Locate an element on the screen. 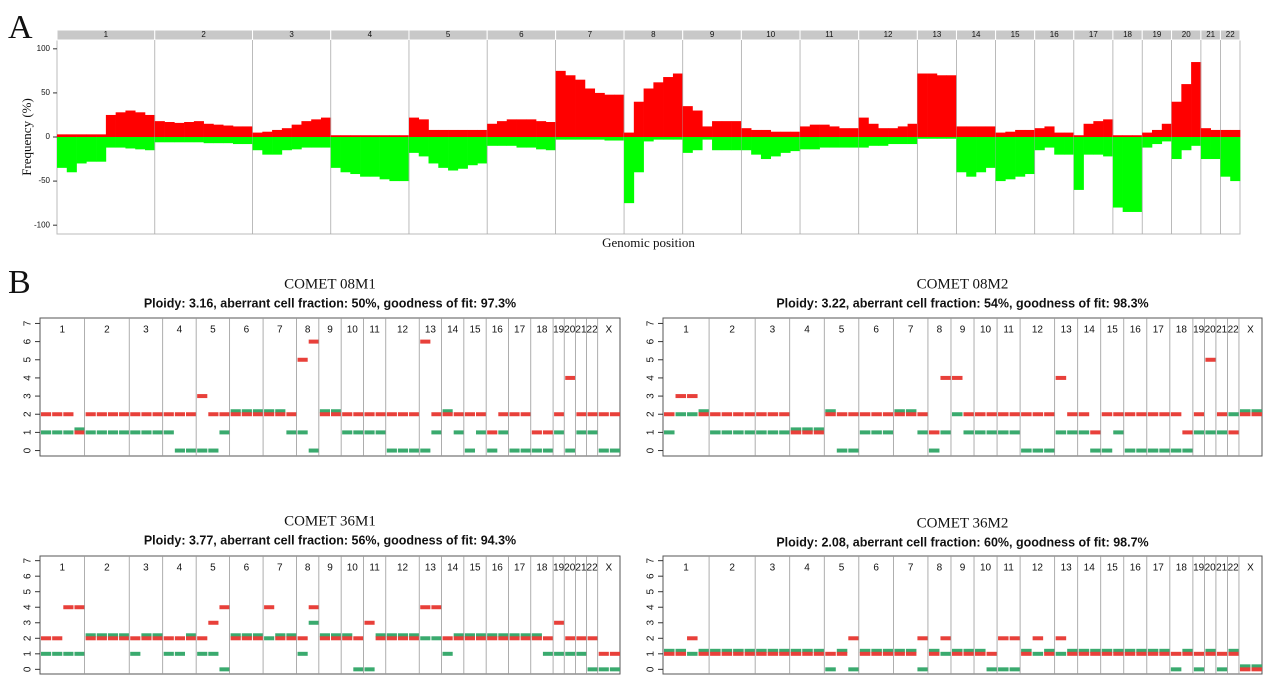 The image size is (1265, 675). chromosome-label: 19 is located at coordinates (1156, 34).